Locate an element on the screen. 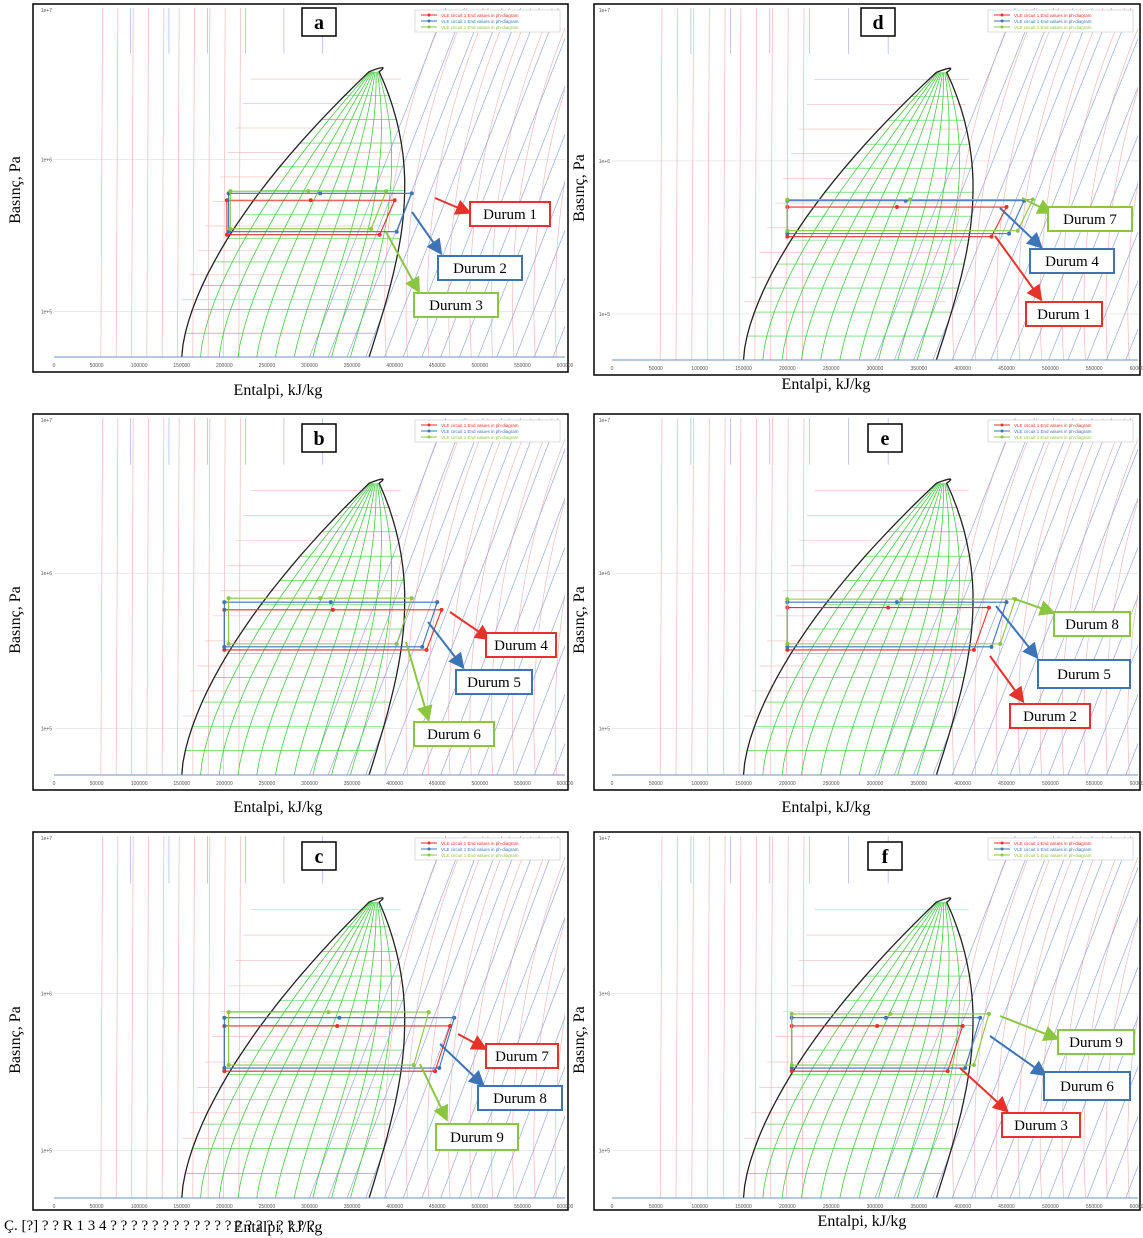  annotation-label: Durum 8 is located at coordinates (520, 1099).